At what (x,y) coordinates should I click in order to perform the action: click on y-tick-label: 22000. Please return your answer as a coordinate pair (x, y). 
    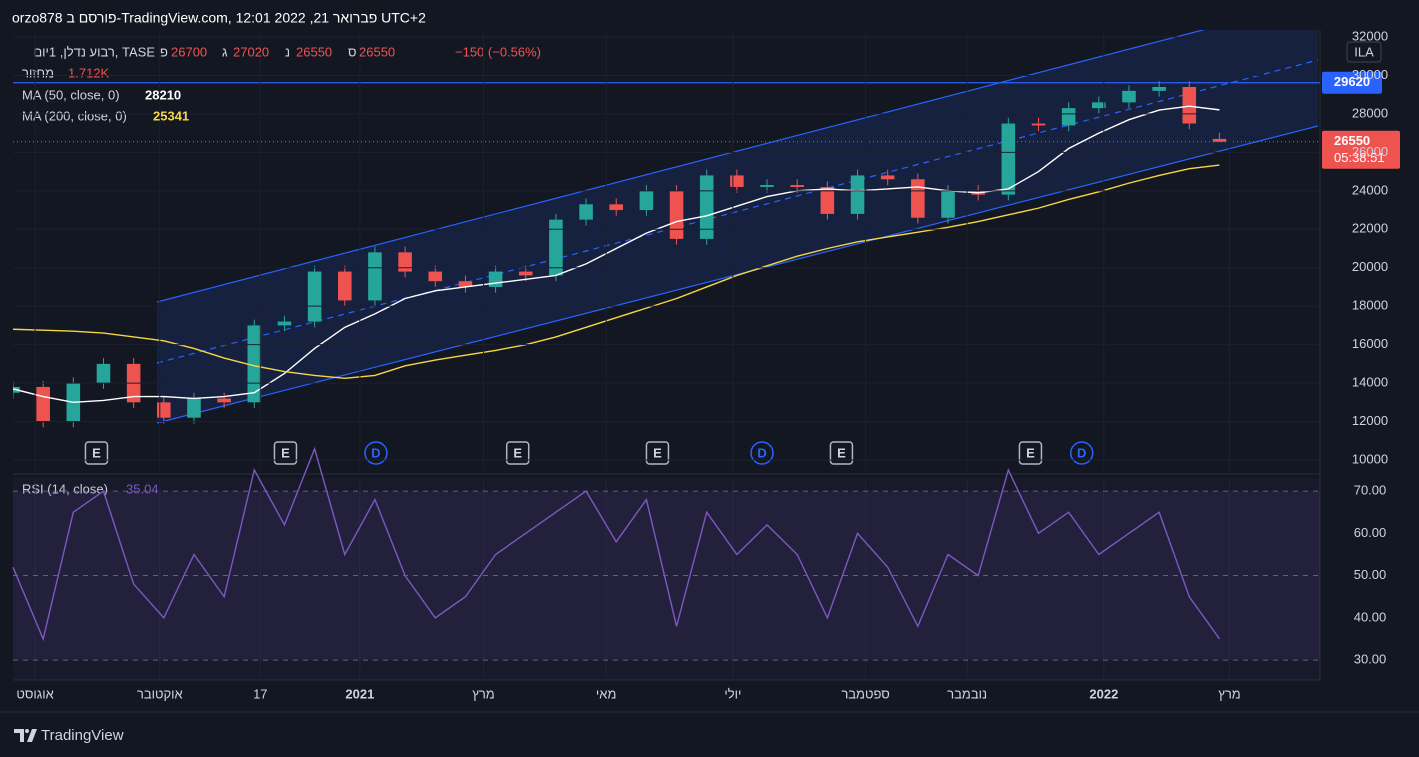
    Looking at the image, I should click on (1370, 228).